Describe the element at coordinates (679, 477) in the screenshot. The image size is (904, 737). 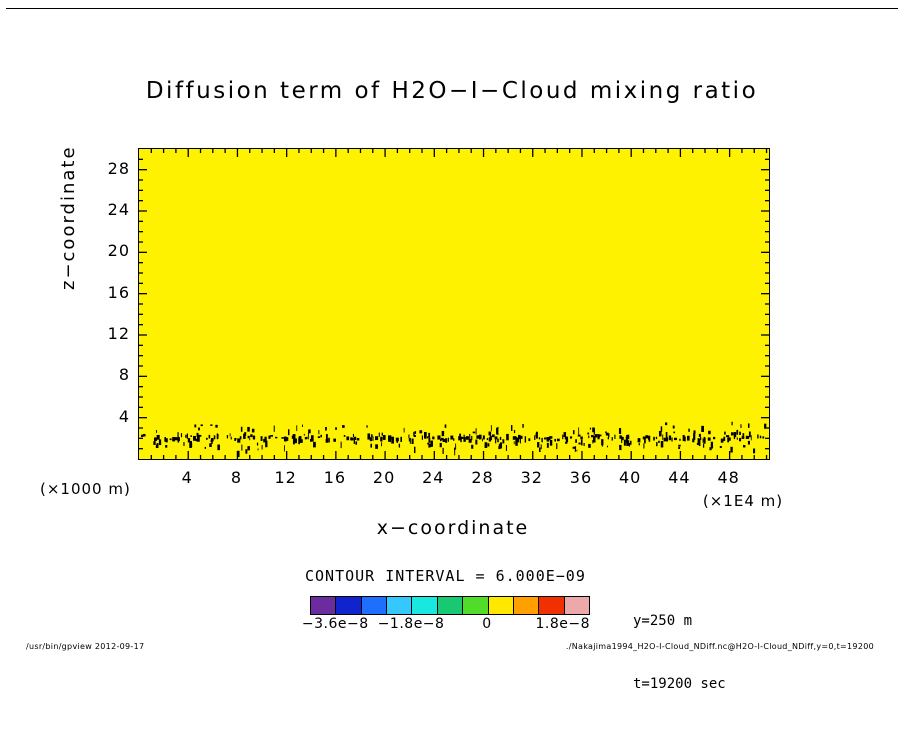
I see `x-tick-label: 44` at that location.